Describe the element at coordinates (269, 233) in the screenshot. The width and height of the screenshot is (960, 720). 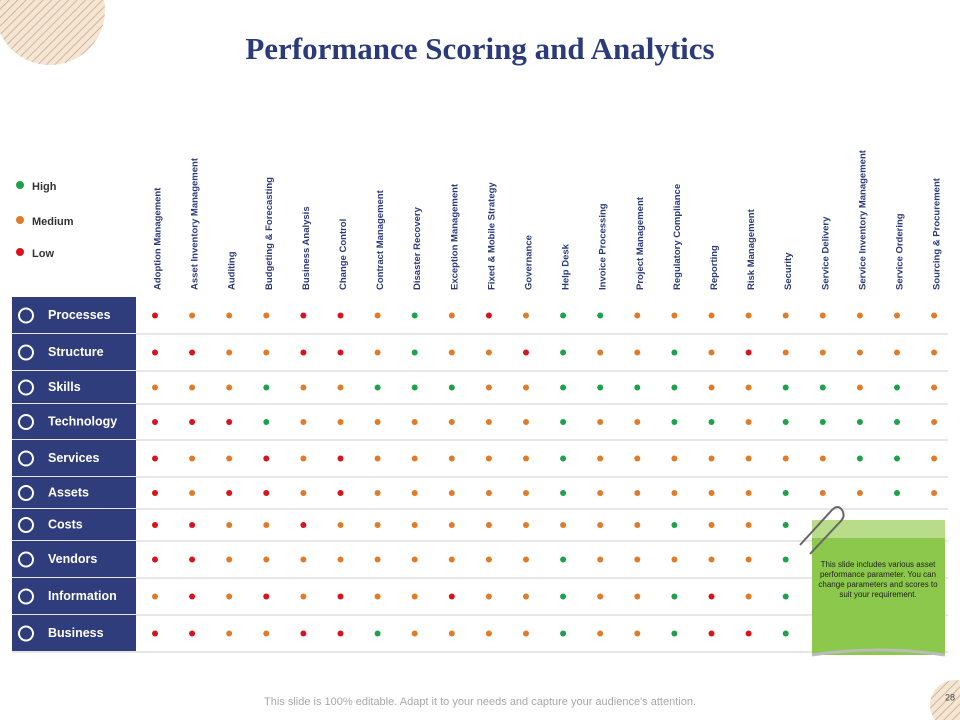
I see `column-header: Budgeting & Forecasting` at that location.